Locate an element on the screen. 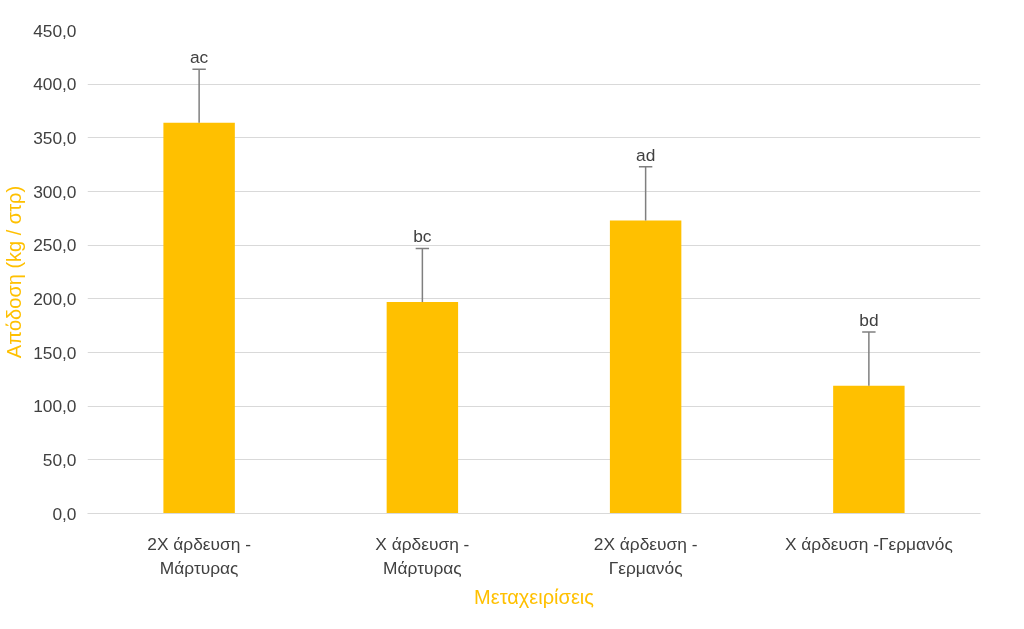  x-tick-label: Χ άρδευση -Γερμανός is located at coordinates (868, 543).